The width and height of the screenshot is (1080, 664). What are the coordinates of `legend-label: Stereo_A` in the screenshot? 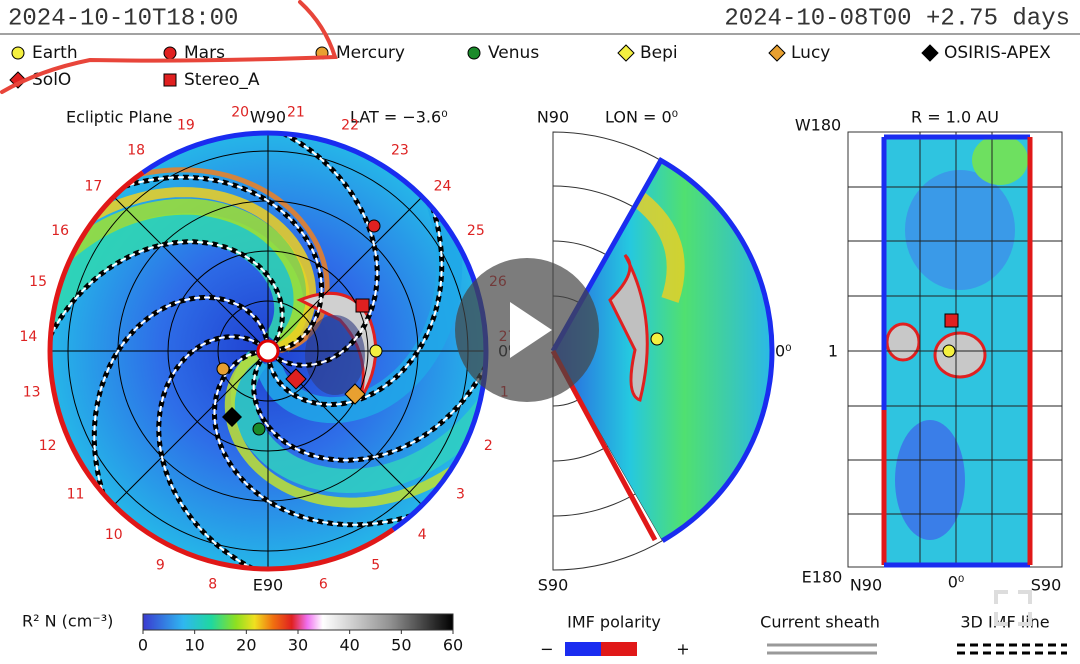 It's located at (222, 80).